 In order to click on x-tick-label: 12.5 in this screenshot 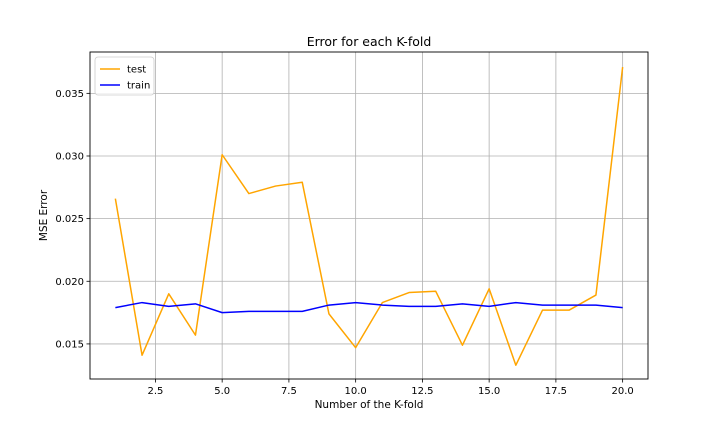, I will do `click(422, 391)`.